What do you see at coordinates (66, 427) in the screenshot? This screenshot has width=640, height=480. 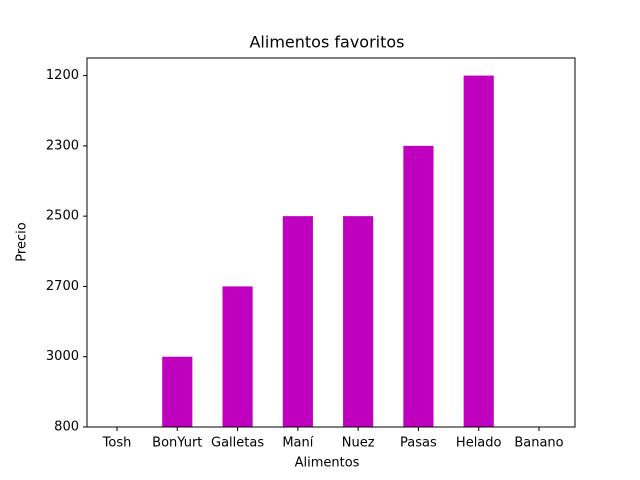 I see `y-tick-label: 800` at bounding box center [66, 427].